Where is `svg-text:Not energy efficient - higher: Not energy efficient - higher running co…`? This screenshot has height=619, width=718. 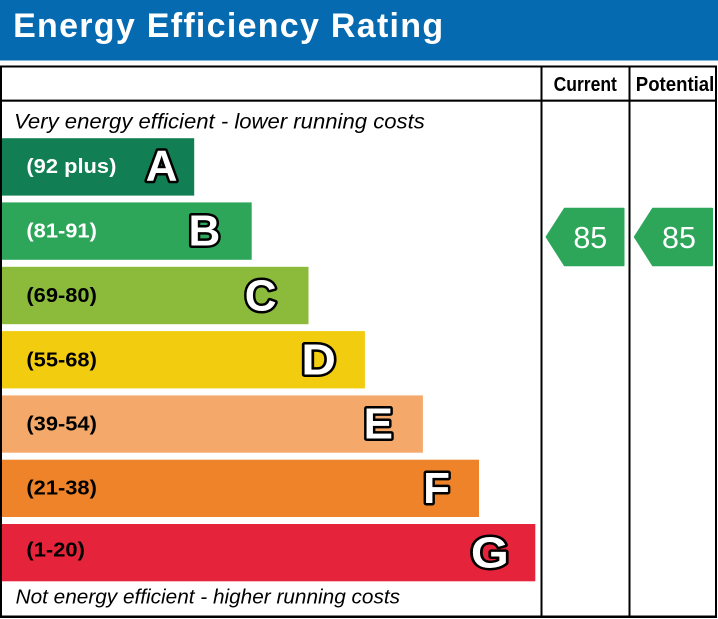 svg-text:Not energy efficient - higher: Not energy efficient - higher running co… is located at coordinates (208, 598).